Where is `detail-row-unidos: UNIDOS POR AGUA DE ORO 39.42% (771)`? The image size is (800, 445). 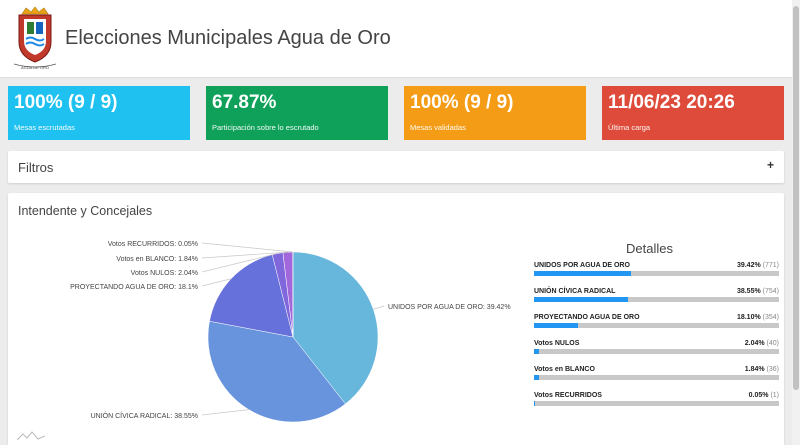 detail-row-unidos: UNIDOS POR AGUA DE ORO 39.42% (771) is located at coordinates (656, 271).